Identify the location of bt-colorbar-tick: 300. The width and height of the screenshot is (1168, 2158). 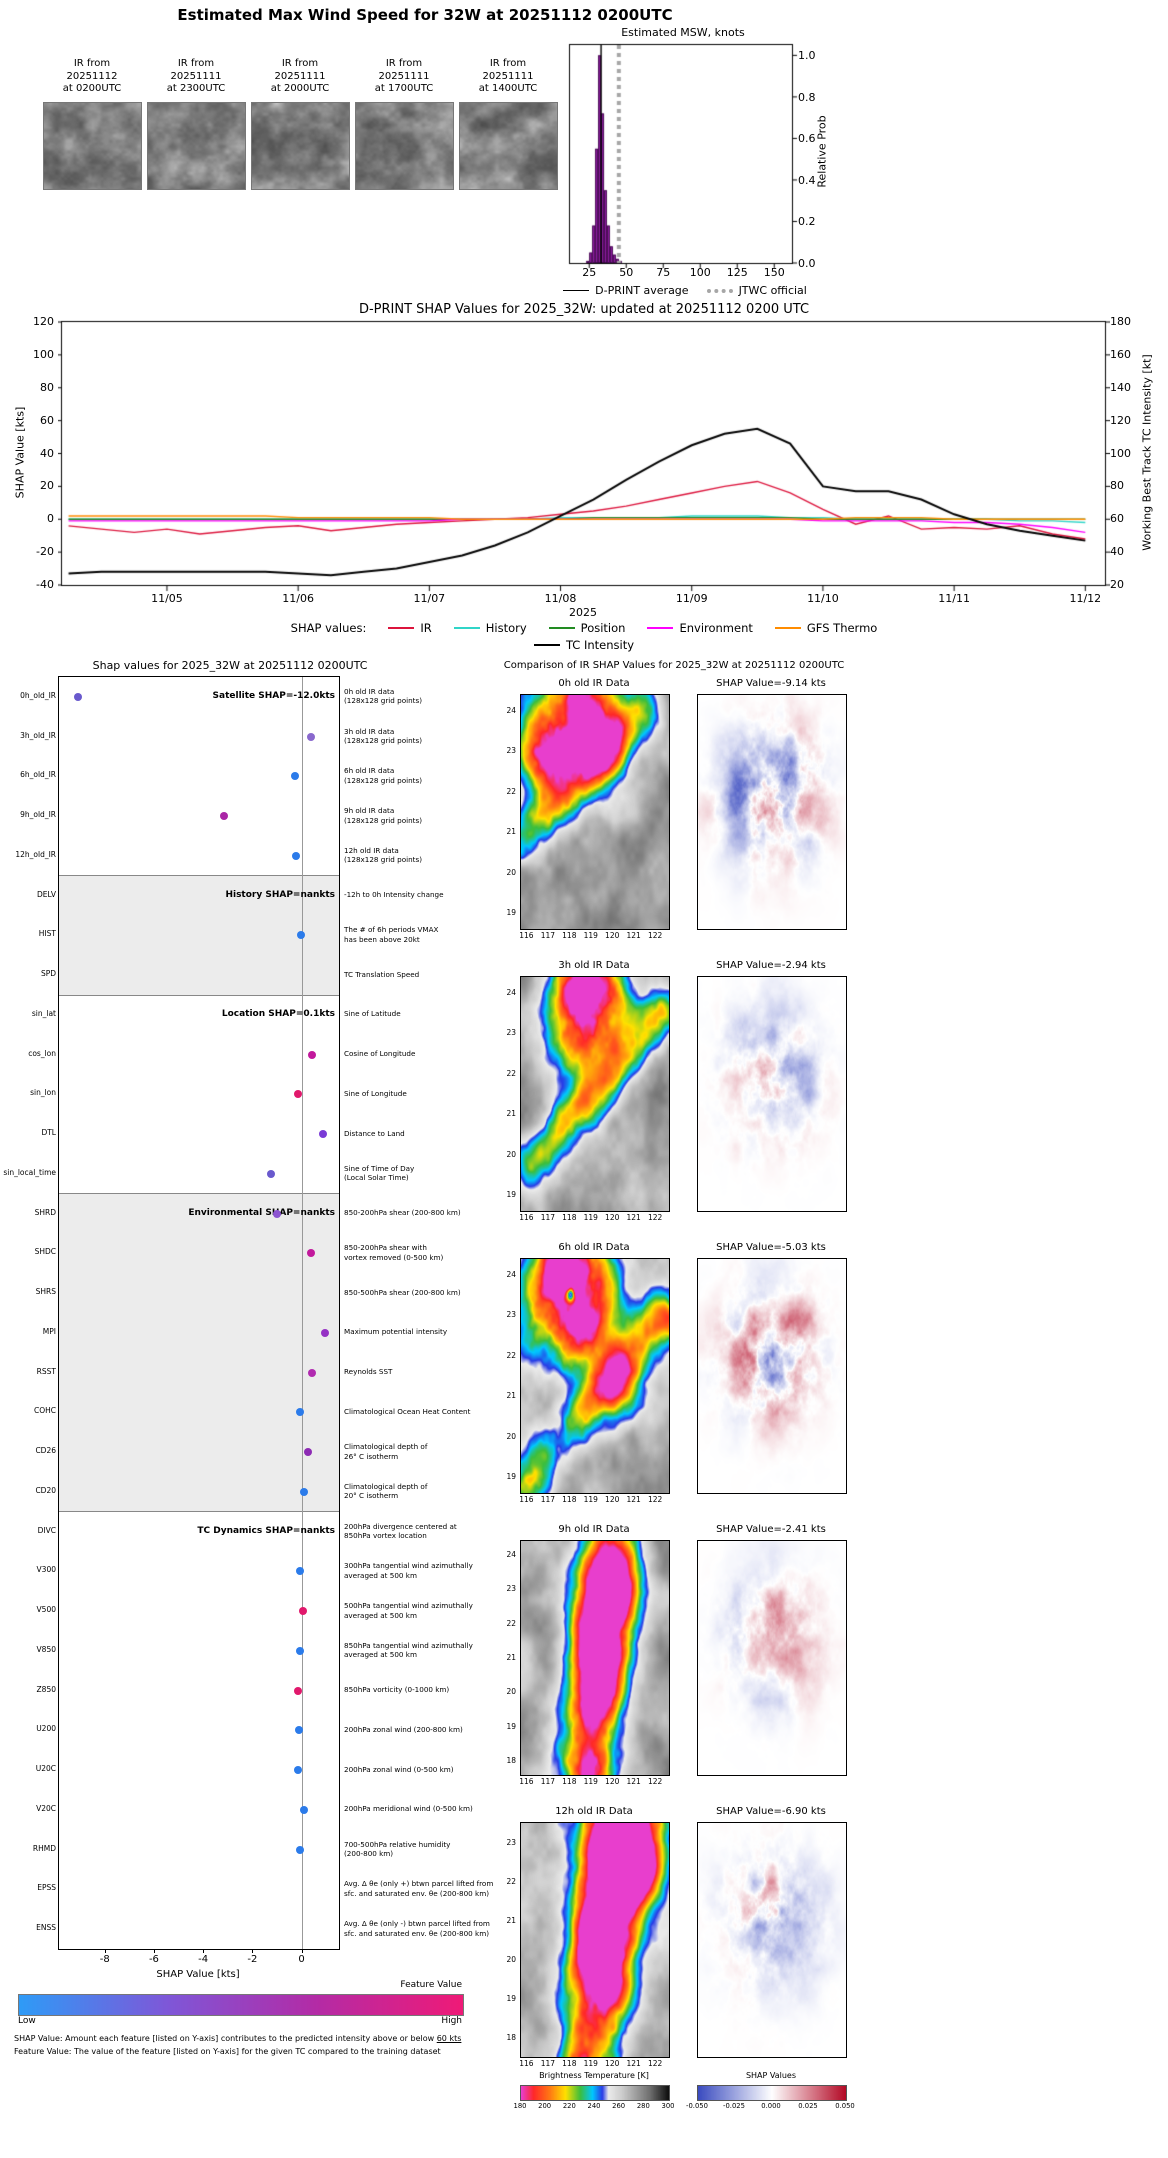
(668, 2106).